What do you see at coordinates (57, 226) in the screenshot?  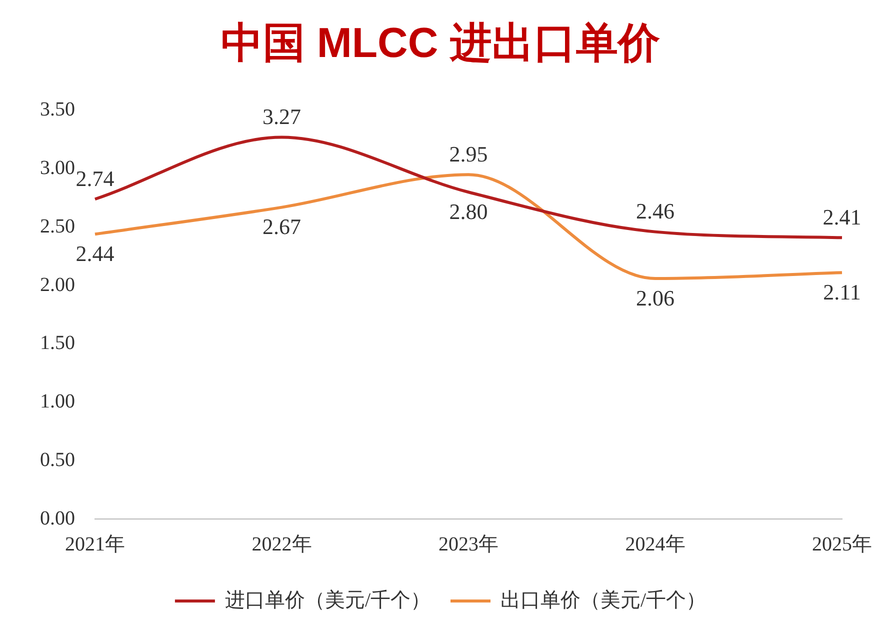 I see `y-tick-label: 2.50` at bounding box center [57, 226].